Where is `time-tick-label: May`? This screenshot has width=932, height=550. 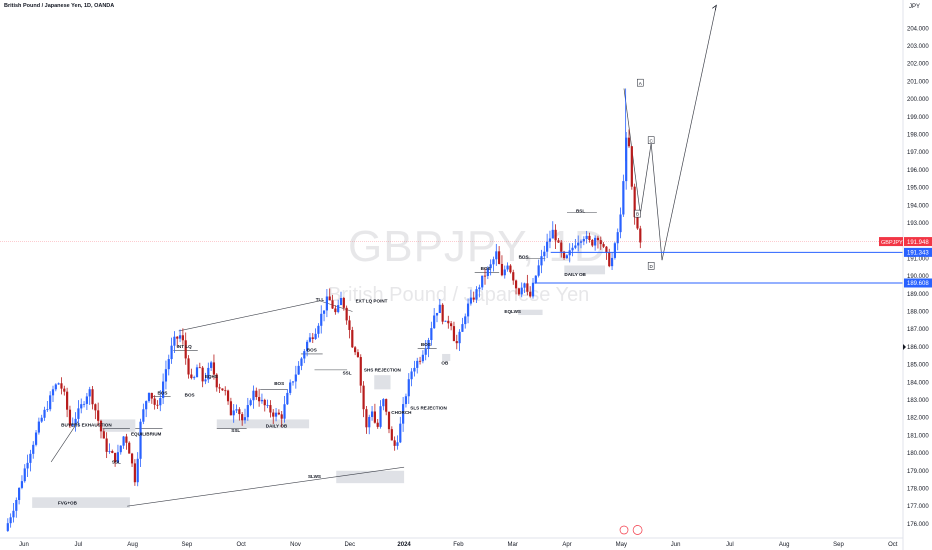 time-tick-label: May is located at coordinates (621, 545).